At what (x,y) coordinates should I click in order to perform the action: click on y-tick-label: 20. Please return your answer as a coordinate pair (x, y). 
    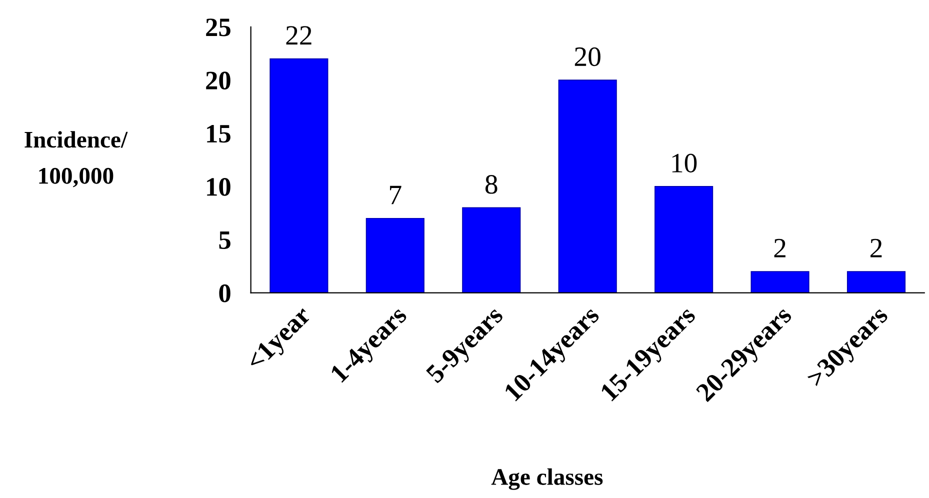
    Looking at the image, I should click on (218, 81).